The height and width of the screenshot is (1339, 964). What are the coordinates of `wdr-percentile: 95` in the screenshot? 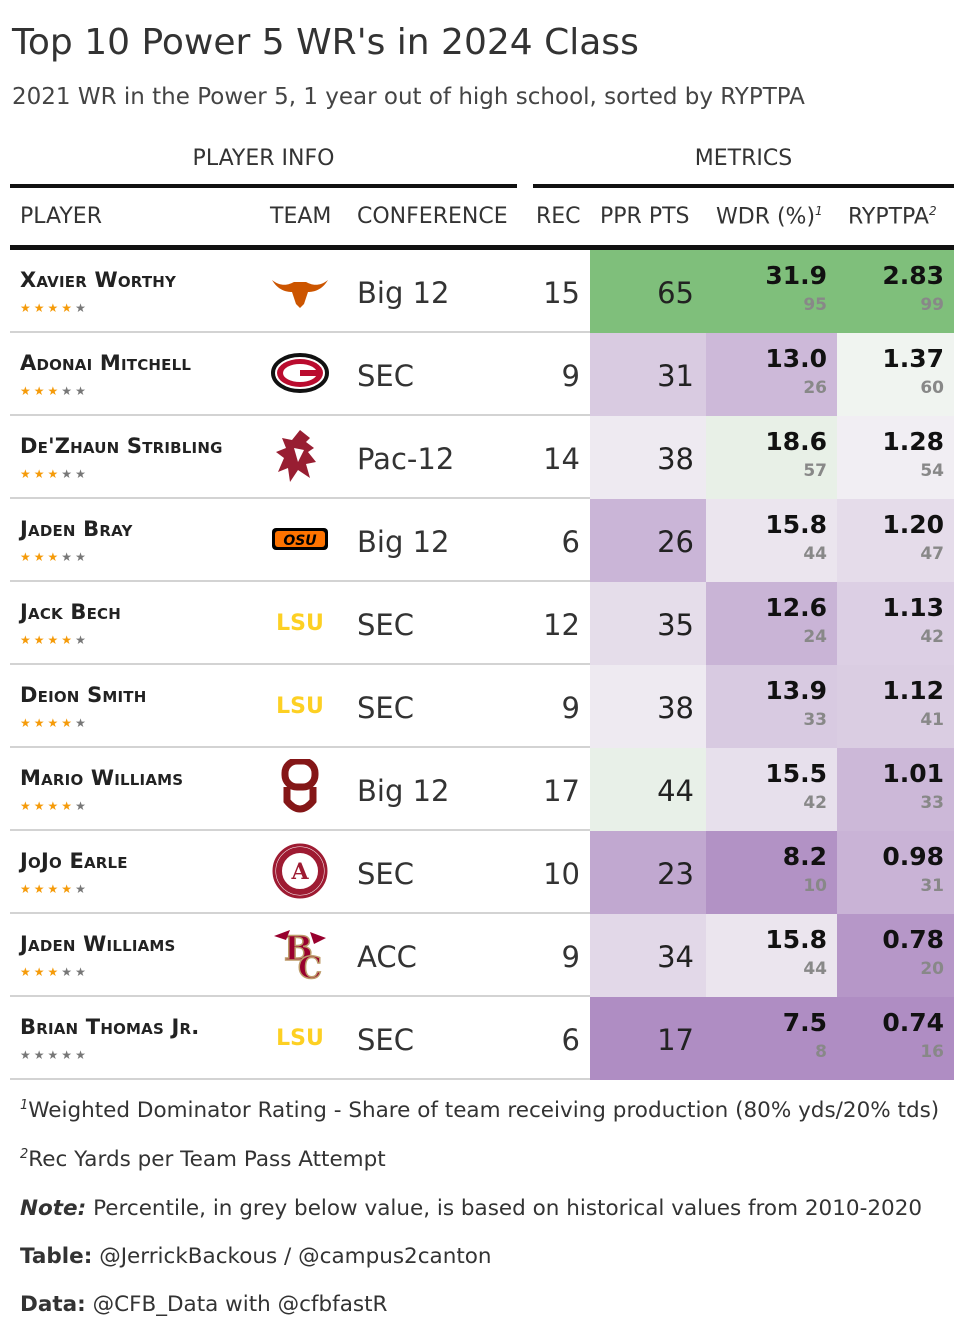 It's located at (815, 305).